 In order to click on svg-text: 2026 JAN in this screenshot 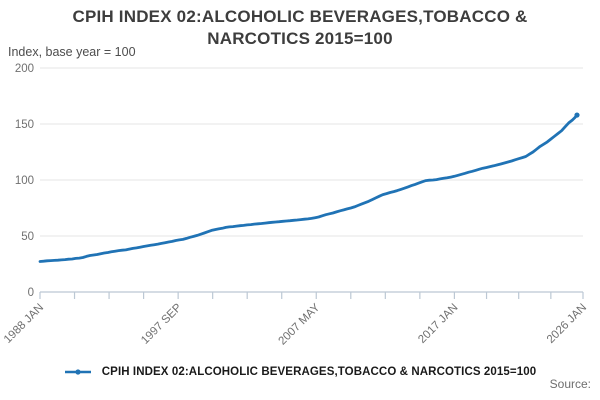, I will do `click(567, 324)`.